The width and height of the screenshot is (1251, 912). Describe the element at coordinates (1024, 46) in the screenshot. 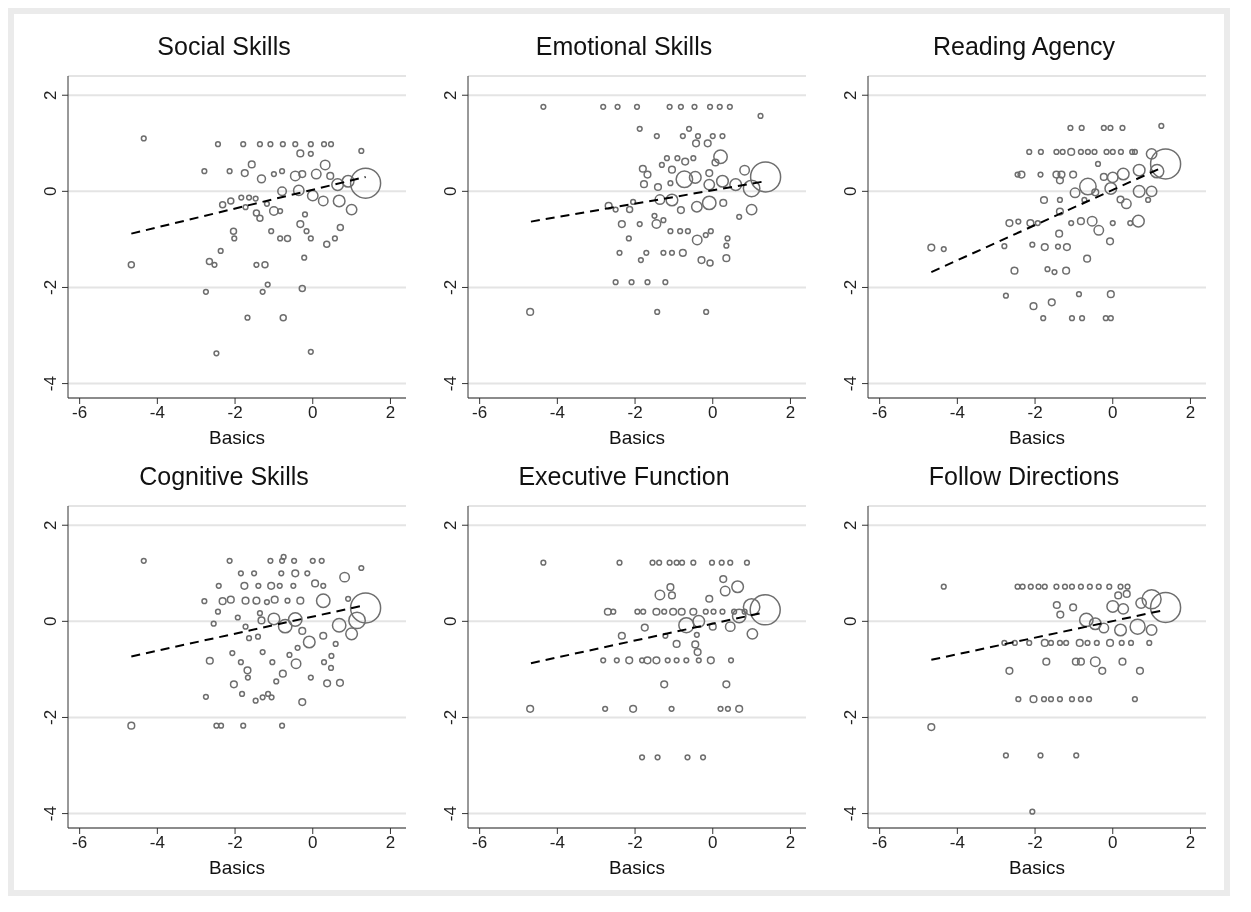

I see `chart-title: Reading Agency` at that location.